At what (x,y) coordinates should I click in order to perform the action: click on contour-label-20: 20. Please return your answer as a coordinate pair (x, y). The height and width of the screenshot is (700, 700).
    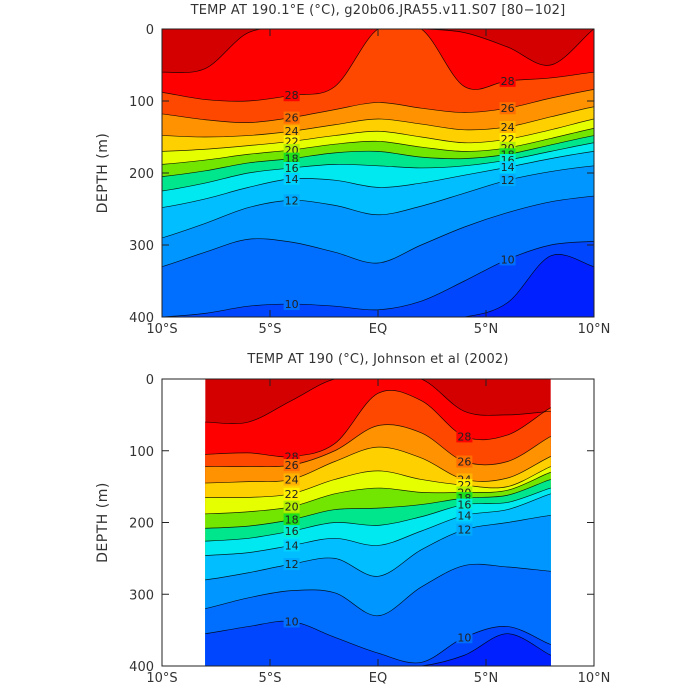
    Looking at the image, I should click on (292, 507).